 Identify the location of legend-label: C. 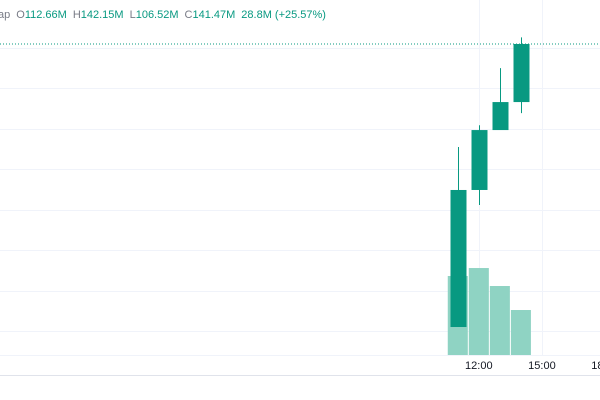
(189, 15).